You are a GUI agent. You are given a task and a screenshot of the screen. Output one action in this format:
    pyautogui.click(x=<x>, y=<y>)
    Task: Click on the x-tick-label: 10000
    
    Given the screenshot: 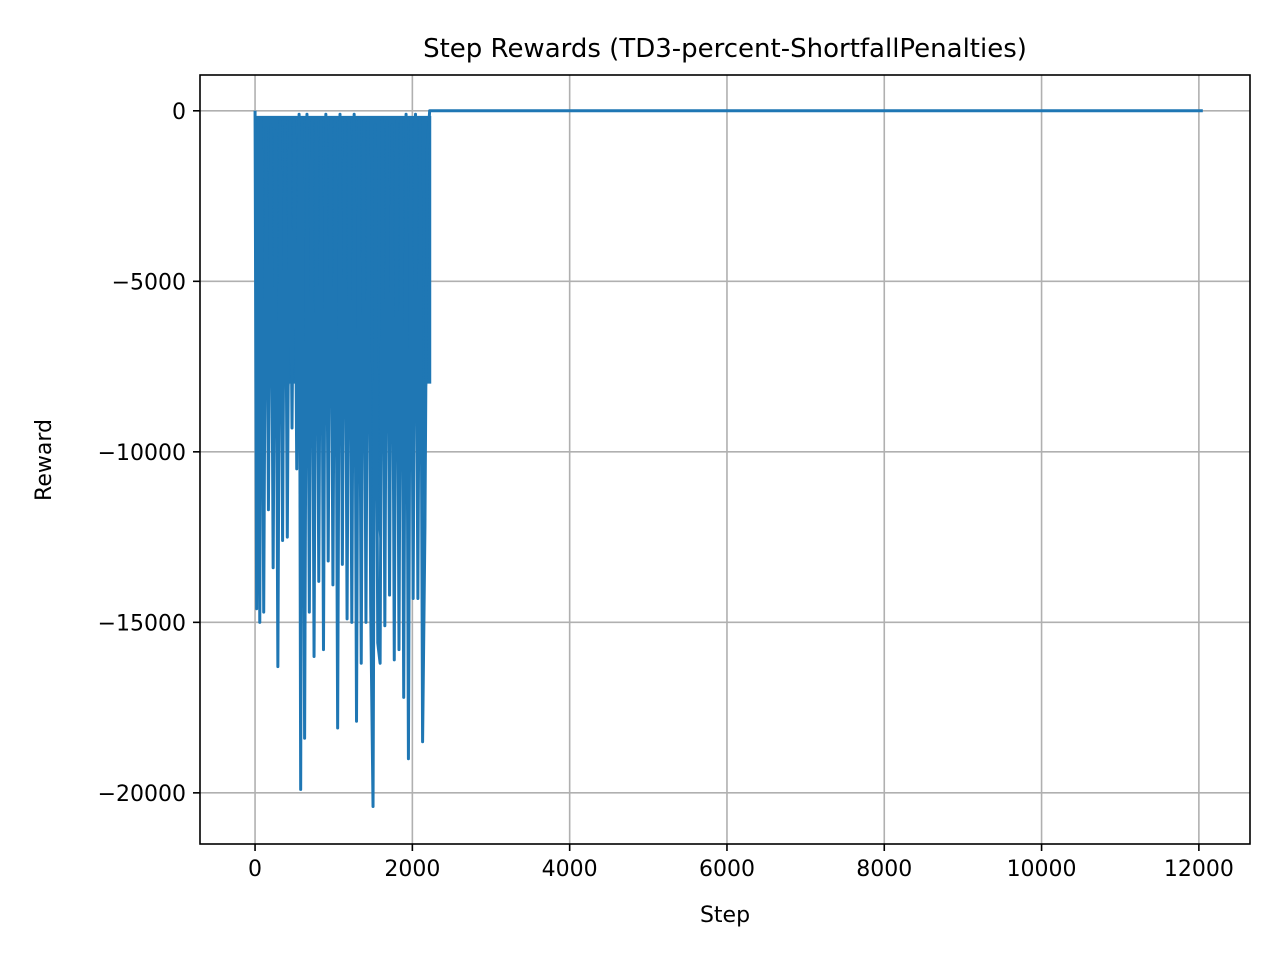 What is the action you would take?
    pyautogui.click(x=1042, y=869)
    